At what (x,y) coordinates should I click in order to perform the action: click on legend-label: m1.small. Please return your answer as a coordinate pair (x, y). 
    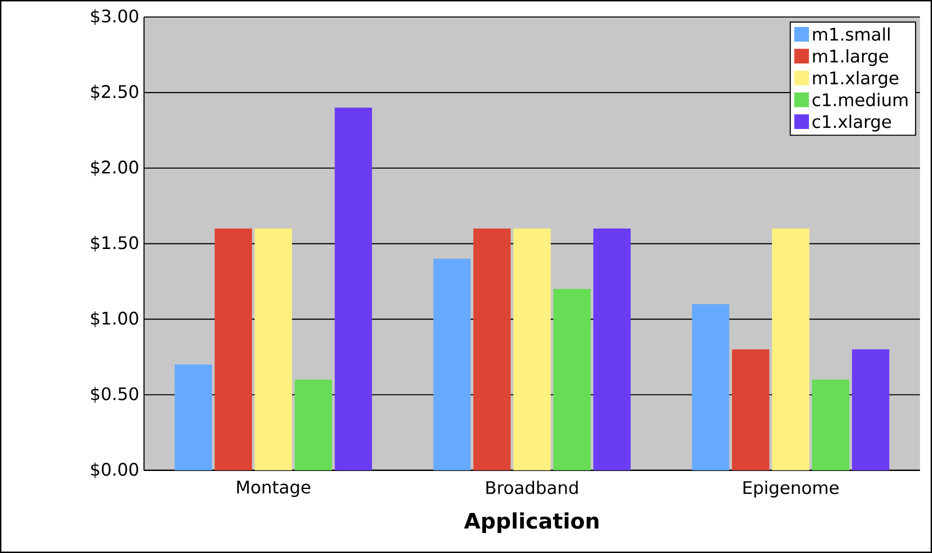
    Looking at the image, I should click on (851, 34).